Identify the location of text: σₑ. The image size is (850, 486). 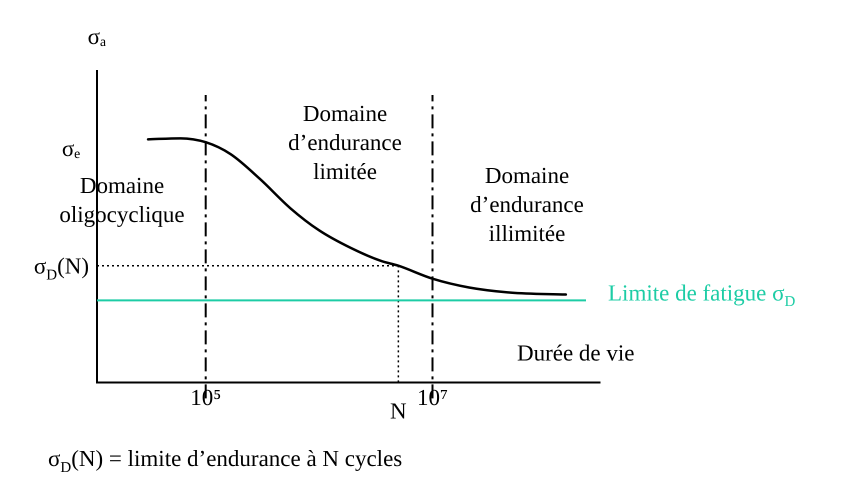
(71, 148).